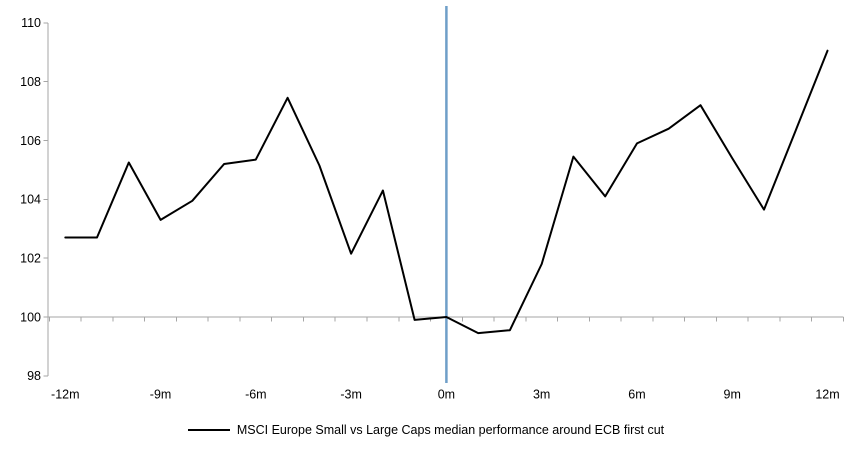  What do you see at coordinates (161, 395) in the screenshot?
I see `x-tick-label: -9m` at bounding box center [161, 395].